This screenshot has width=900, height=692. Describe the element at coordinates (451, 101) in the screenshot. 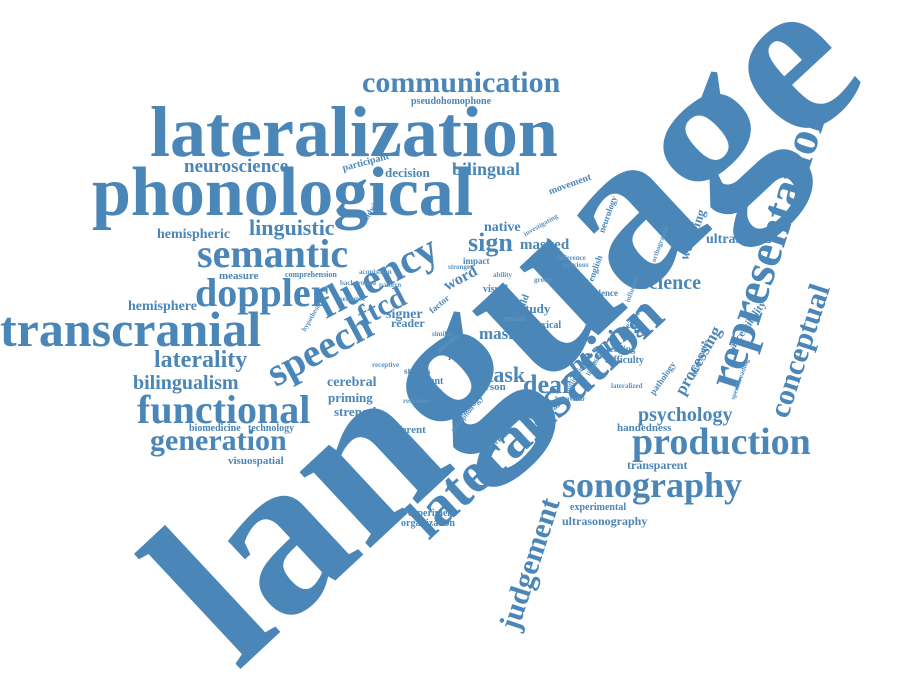

I see `word-pseudohomophone: pseudohomophone` at that location.